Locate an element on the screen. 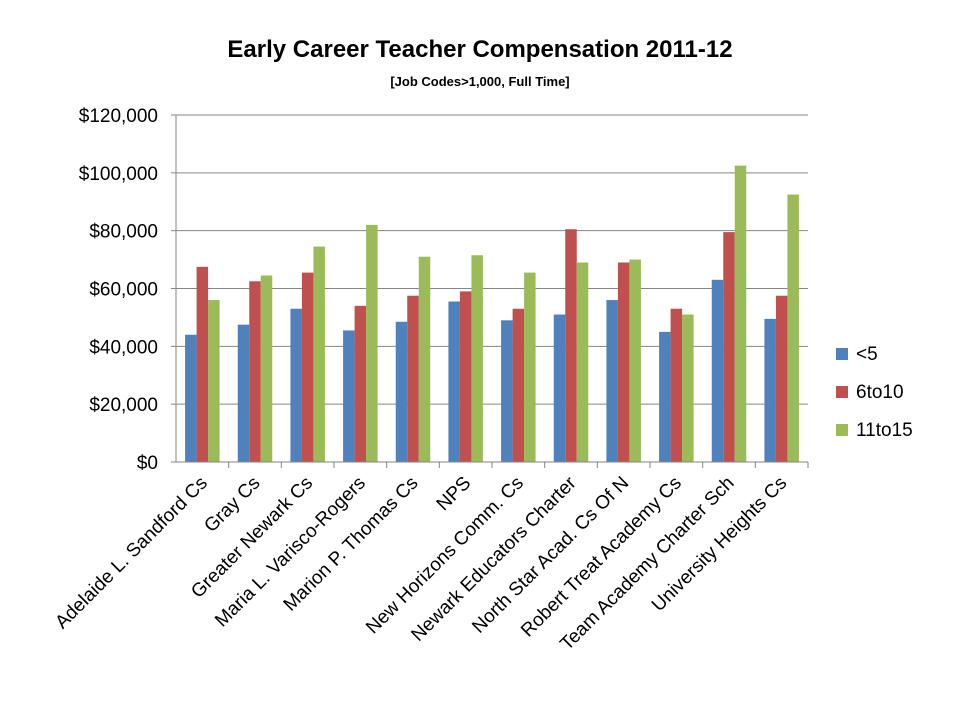 This screenshot has width=960, height=720. x-tick-label: NPS is located at coordinates (454, 494).